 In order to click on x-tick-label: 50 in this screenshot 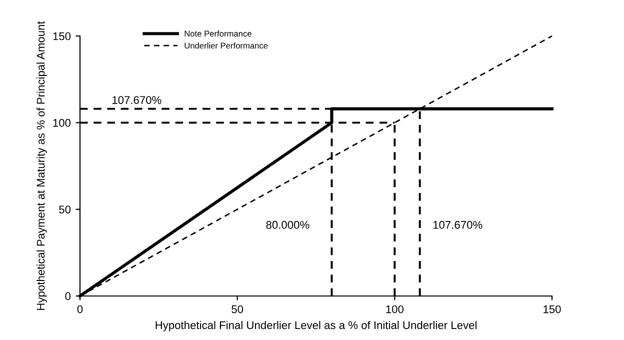, I will do `click(238, 309)`.